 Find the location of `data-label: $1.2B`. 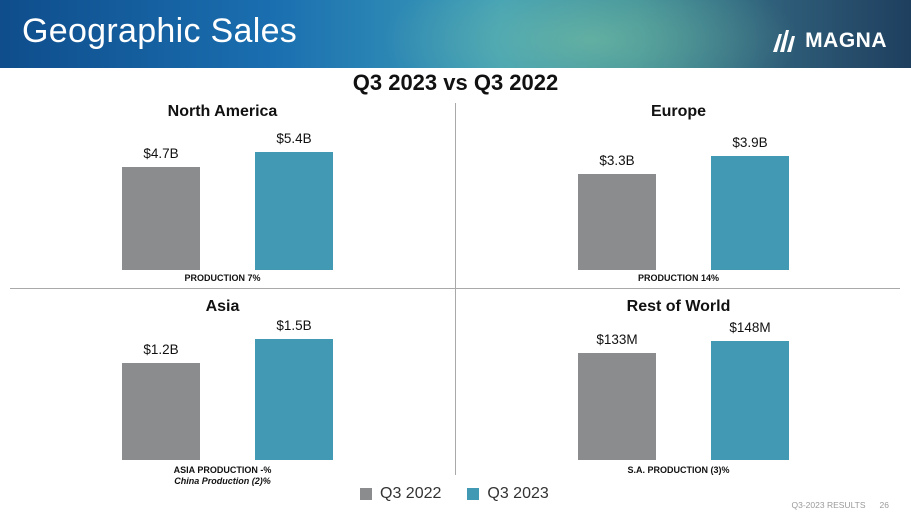

data-label: $1.2B is located at coordinates (161, 350).